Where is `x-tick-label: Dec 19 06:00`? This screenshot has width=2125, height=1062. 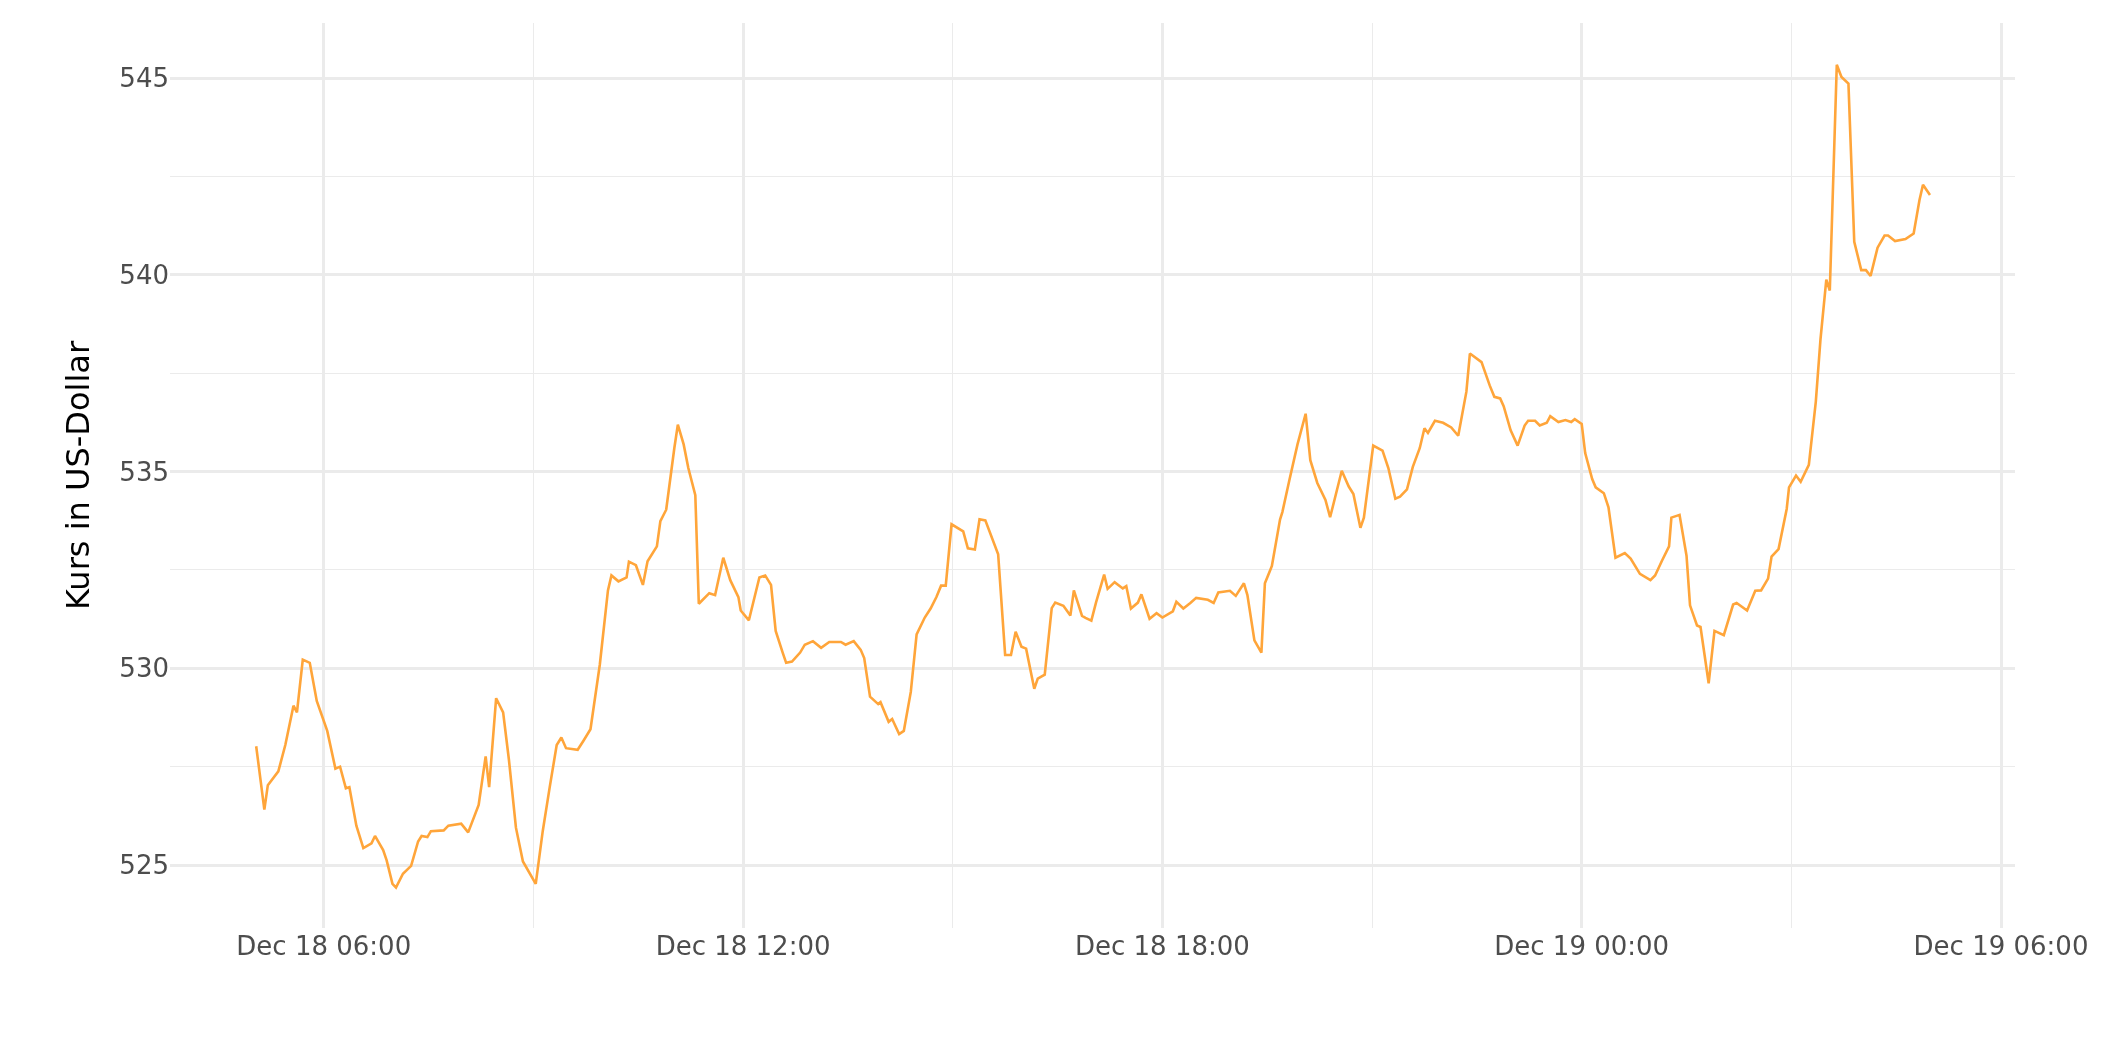
x-tick-label: Dec 19 06:00 is located at coordinates (2001, 946).